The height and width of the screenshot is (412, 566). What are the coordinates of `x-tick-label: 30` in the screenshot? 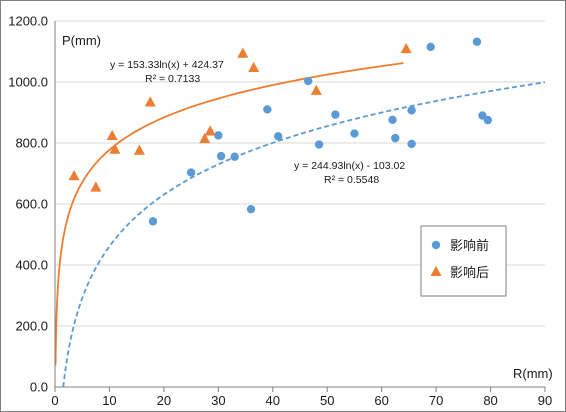 It's located at (218, 400).